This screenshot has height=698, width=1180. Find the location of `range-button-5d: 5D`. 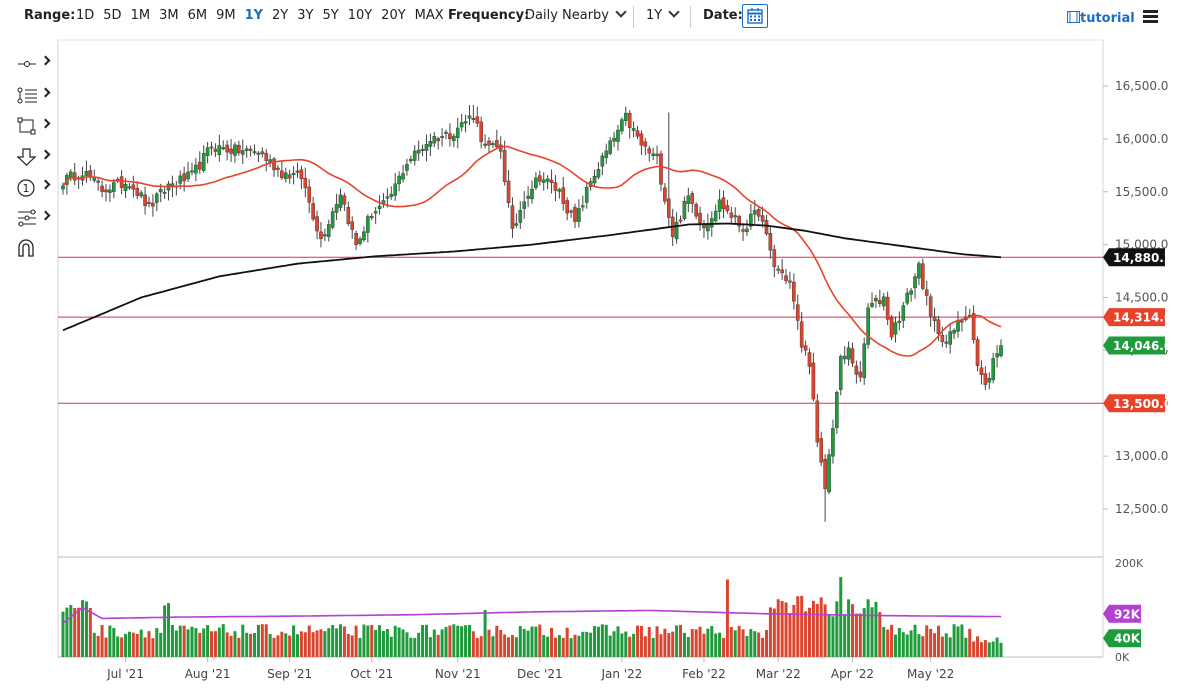

range-button-5d: 5D is located at coordinates (112, 15).